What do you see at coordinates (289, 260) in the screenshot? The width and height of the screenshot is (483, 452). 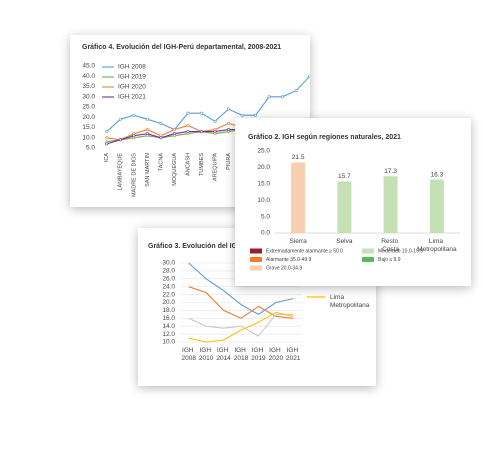 I see `legend-label: Alarmante 35.0-49.9` at bounding box center [289, 260].